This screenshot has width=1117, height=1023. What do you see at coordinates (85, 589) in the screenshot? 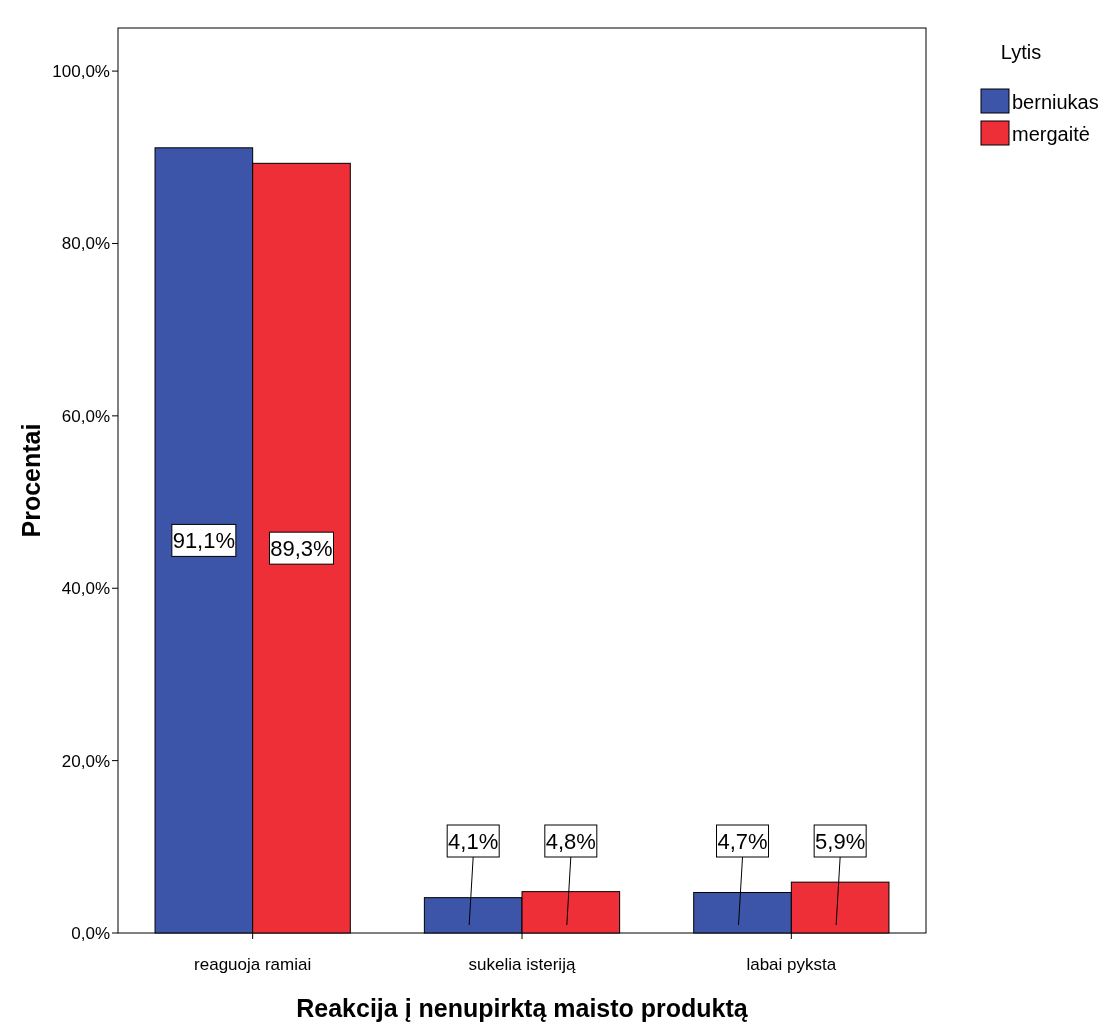
I see `y-tick-label: 40,0%` at bounding box center [85, 589].